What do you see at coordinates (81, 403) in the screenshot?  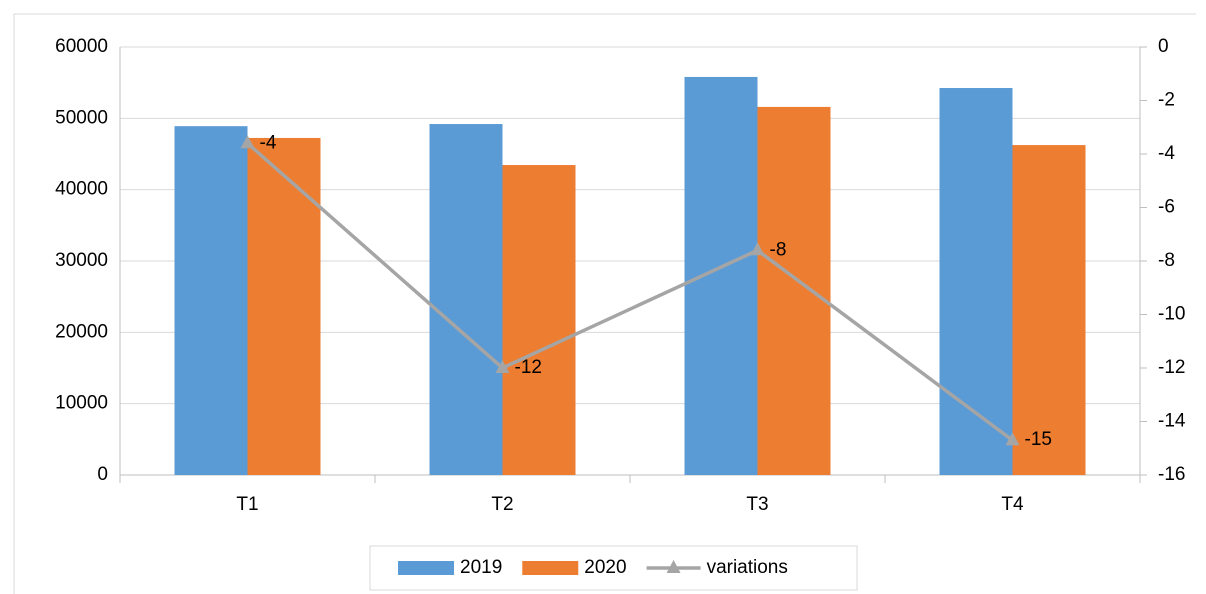 I see `y-tick-label: 10000` at bounding box center [81, 403].